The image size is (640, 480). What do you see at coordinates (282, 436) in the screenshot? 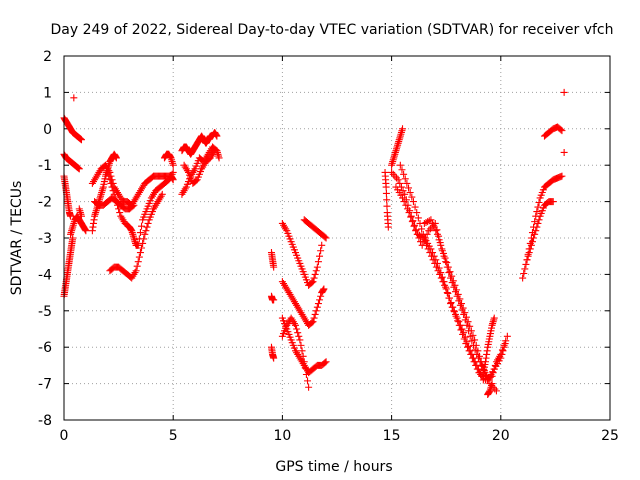
I see `x-tick-label: 10` at bounding box center [282, 436].